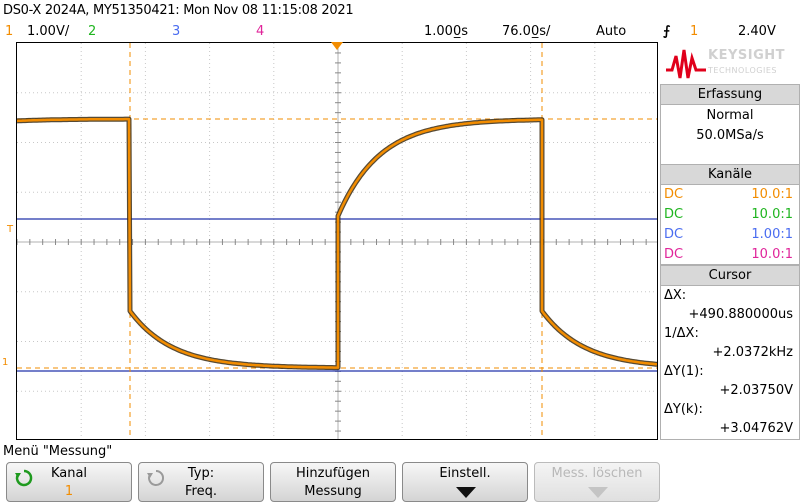  What do you see at coordinates (337, 46) in the screenshot?
I see `trigger-position-marker` at bounding box center [337, 46].